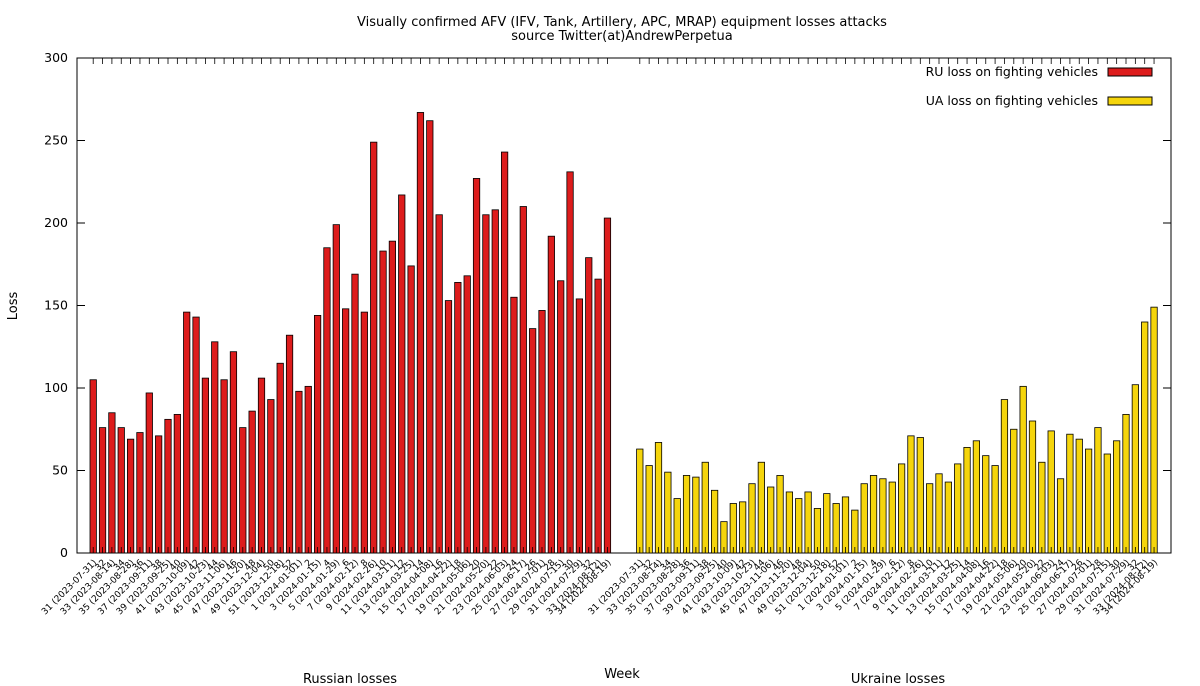 This screenshot has width=1200, height=686. Describe the element at coordinates (622, 674) in the screenshot. I see `x-axis-label: Week` at that location.